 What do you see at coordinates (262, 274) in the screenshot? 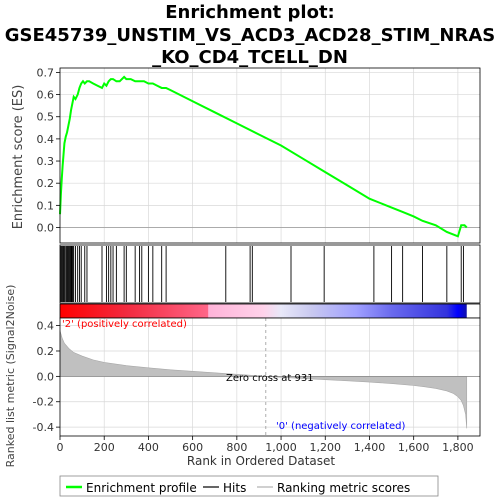
I see `hits-group` at bounding box center [262, 274].